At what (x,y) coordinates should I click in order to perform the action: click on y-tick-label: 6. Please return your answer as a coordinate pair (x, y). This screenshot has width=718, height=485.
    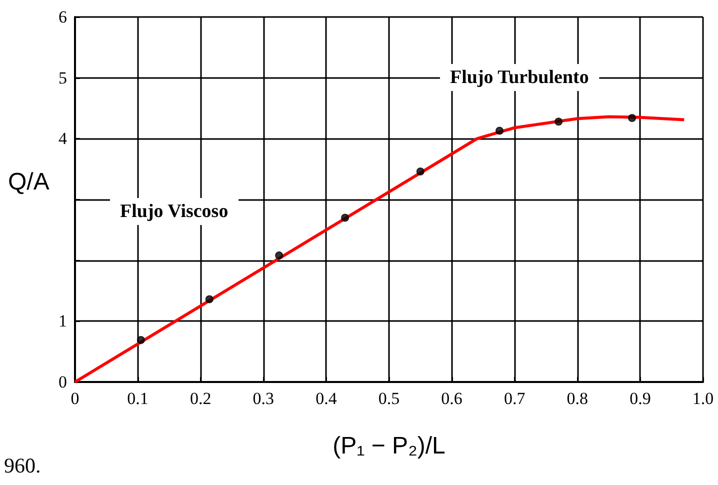
    Looking at the image, I should click on (62, 17).